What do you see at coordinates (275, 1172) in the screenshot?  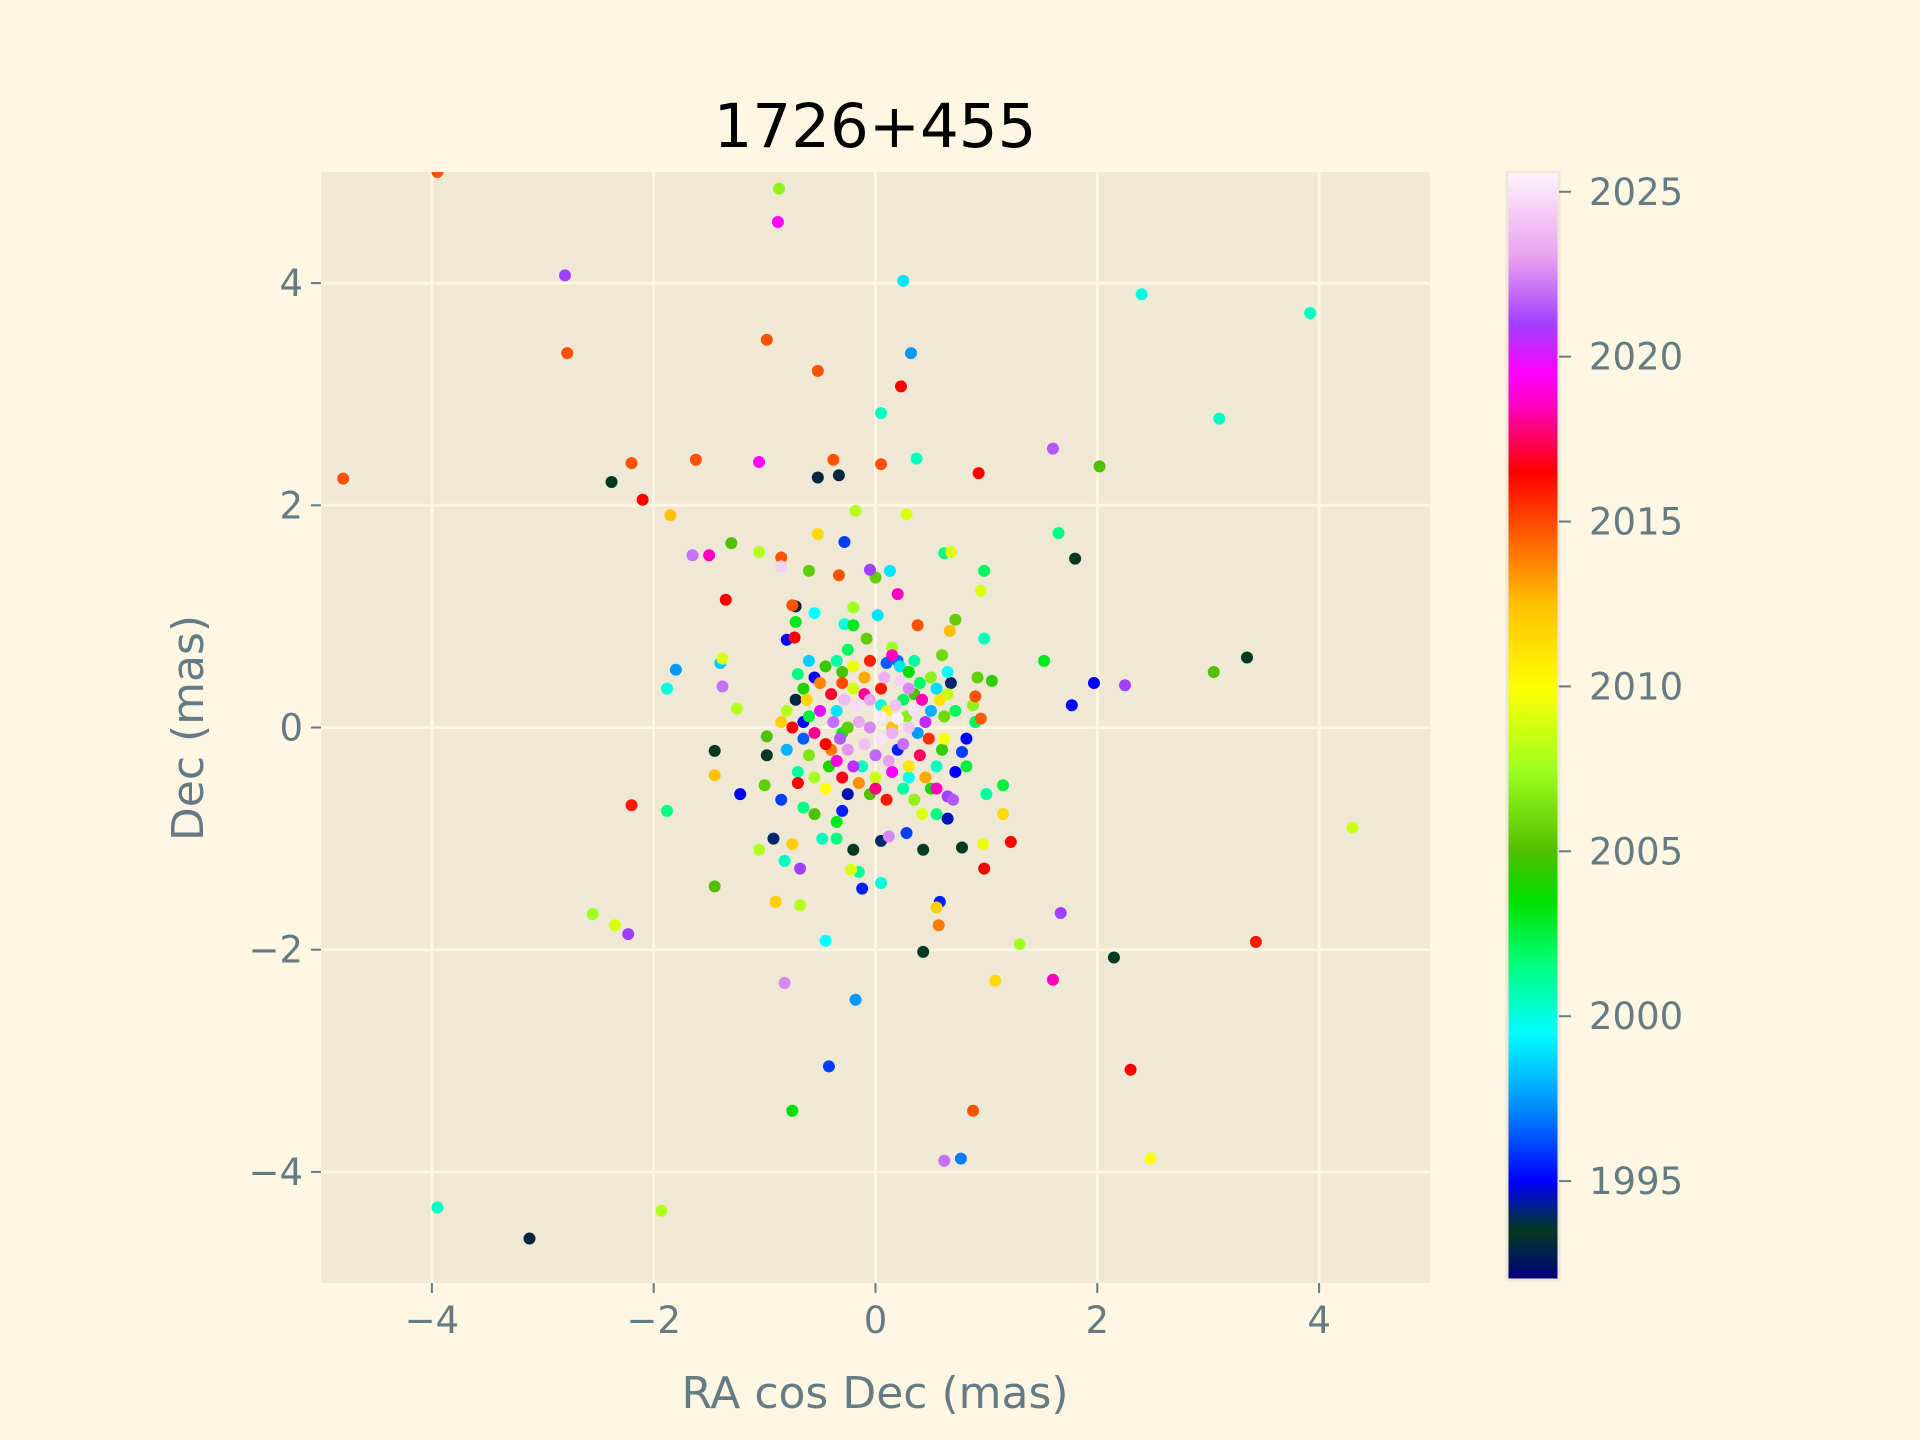 I see `y-tick-label: −4` at bounding box center [275, 1172].